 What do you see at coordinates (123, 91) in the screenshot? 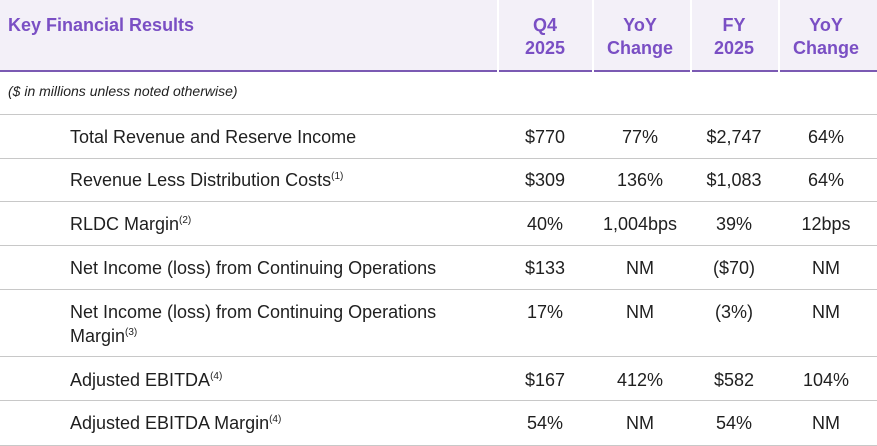
I see `units-note: ($ in millions unless noted otherwise)` at bounding box center [123, 91].